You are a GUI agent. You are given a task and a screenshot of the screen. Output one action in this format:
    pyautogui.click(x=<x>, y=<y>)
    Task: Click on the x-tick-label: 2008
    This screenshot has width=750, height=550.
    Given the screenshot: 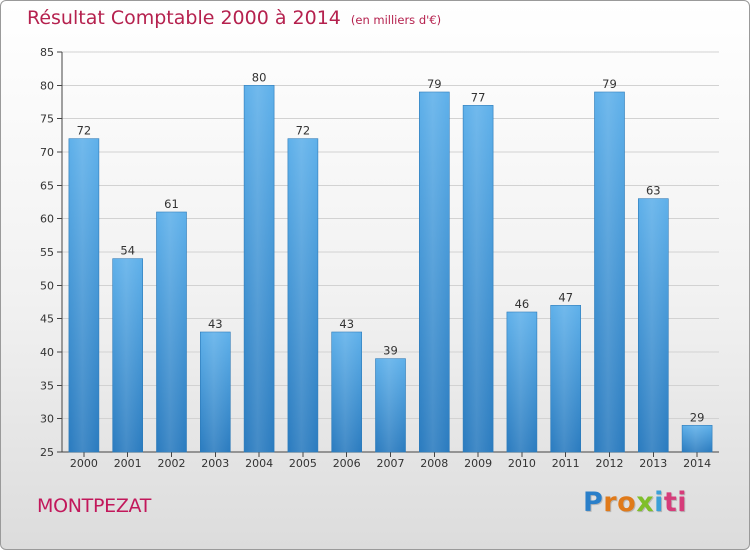 What is the action you would take?
    pyautogui.click(x=434, y=463)
    